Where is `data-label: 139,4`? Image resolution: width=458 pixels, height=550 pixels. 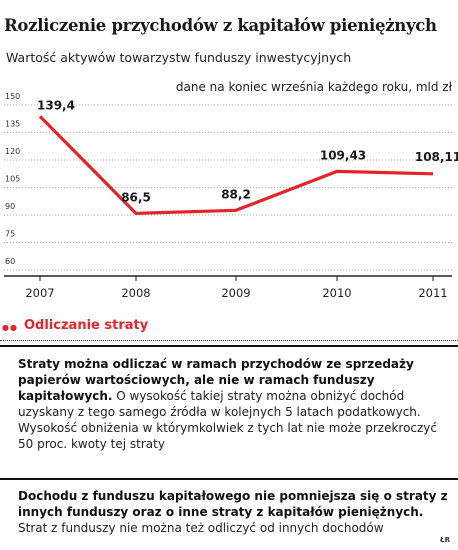 data-label: 139,4 is located at coordinates (56, 105).